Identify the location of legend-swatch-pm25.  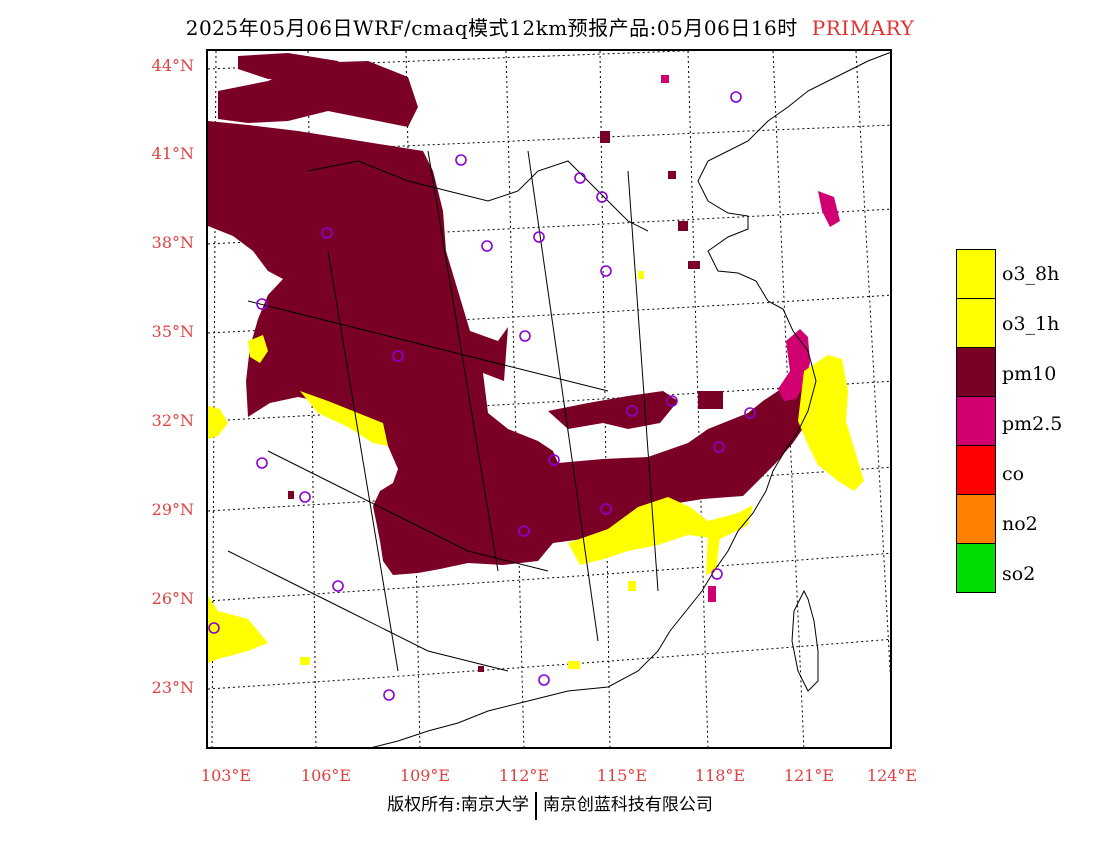
(976, 421).